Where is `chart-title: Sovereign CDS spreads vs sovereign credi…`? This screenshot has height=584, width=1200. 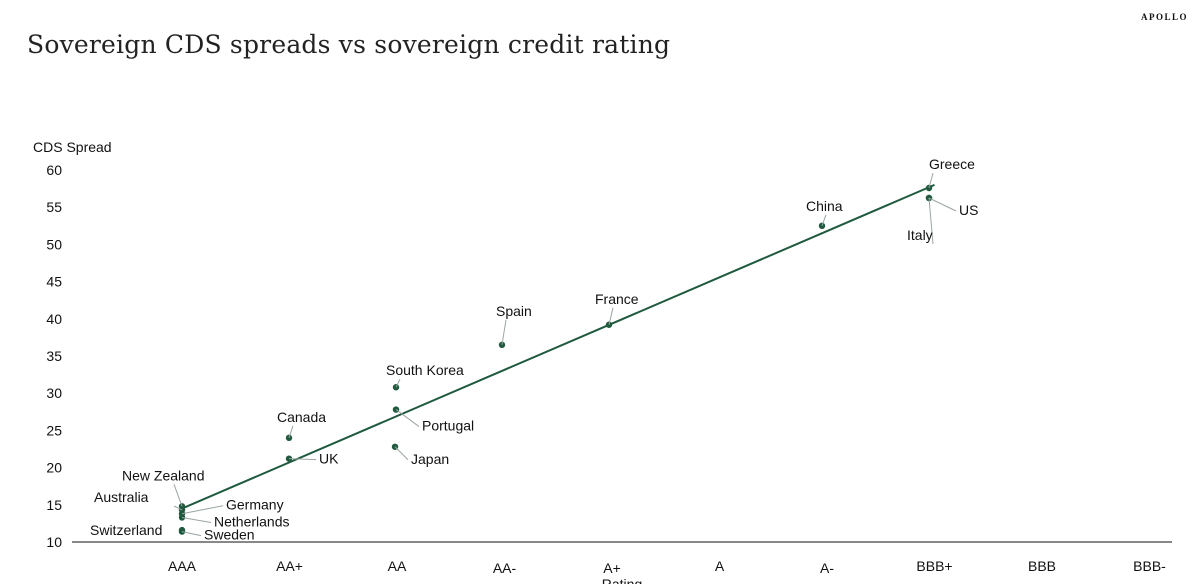
chart-title: Sovereign CDS spreads vs sovereign credi… is located at coordinates (349, 44).